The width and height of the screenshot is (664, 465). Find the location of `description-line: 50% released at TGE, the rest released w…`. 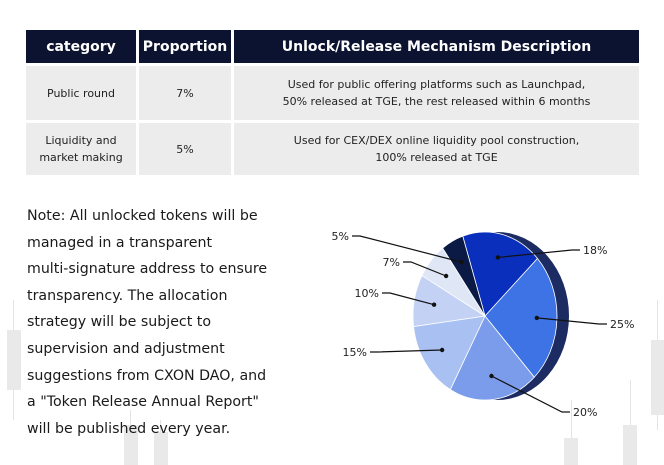

description-line: 50% released at TGE, the rest released w… is located at coordinates (436, 101).